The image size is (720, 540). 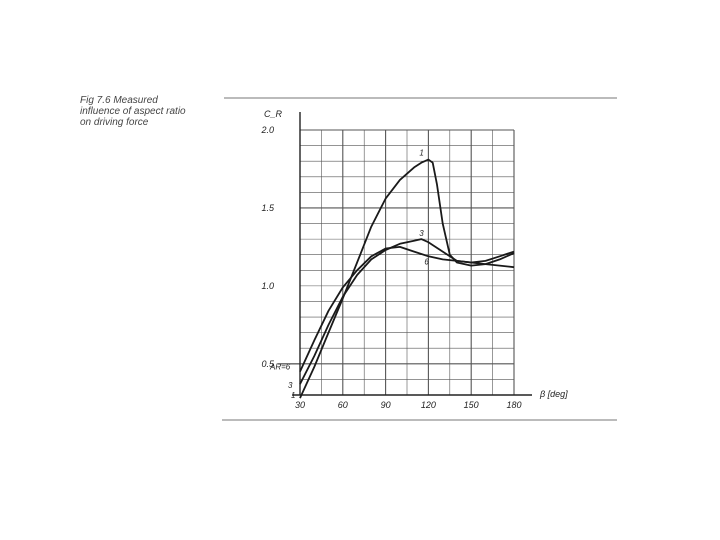 What do you see at coordinates (267, 286) in the screenshot?
I see `y-tick-label: 1.0` at bounding box center [267, 286].